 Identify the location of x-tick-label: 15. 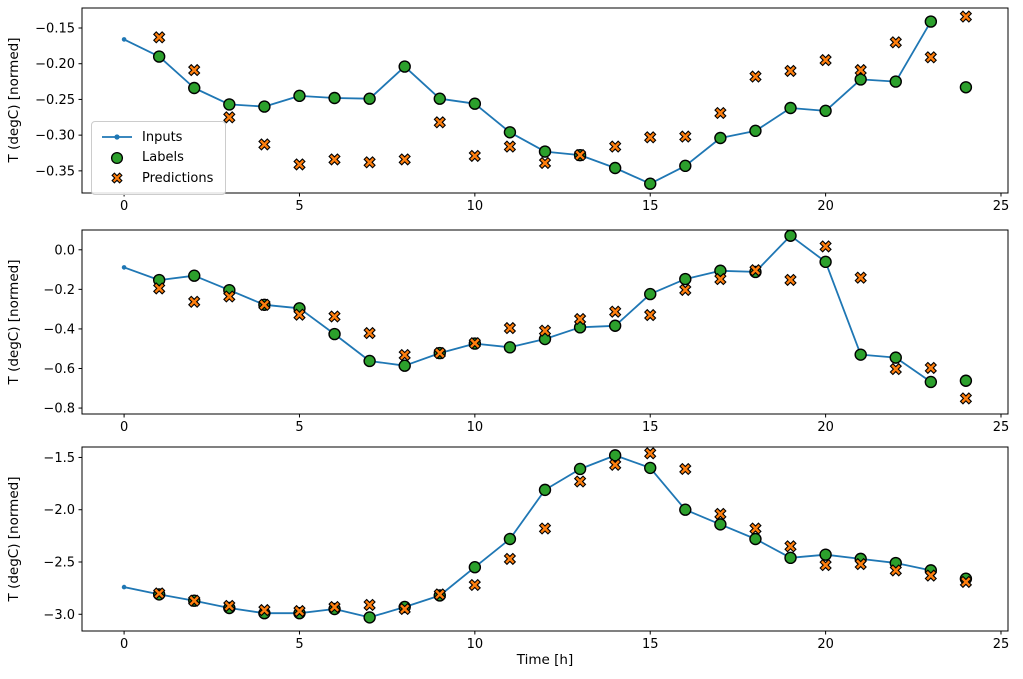
(650, 427).